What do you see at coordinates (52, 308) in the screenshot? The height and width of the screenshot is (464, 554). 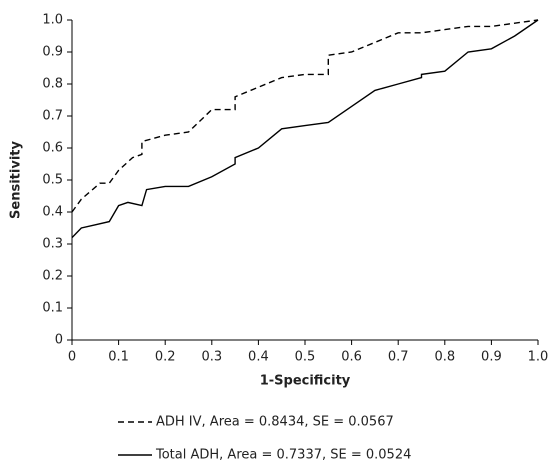 I see `y-tick-label: 0.1` at bounding box center [52, 308].